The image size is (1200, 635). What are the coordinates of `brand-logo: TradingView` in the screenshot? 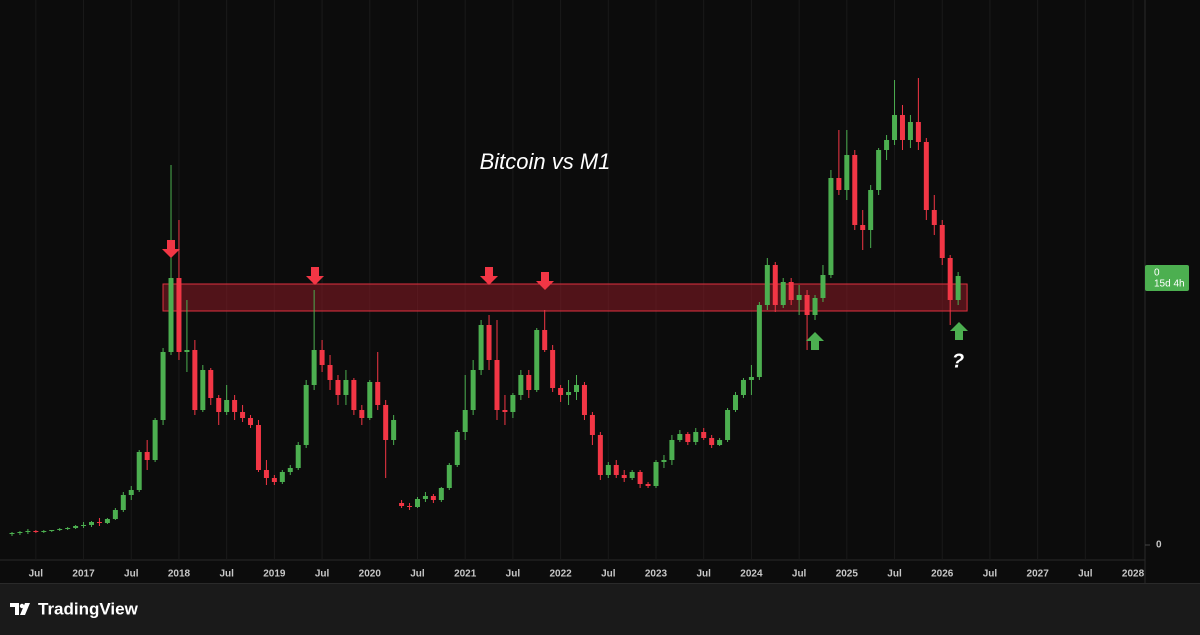 It's located at (74, 608).